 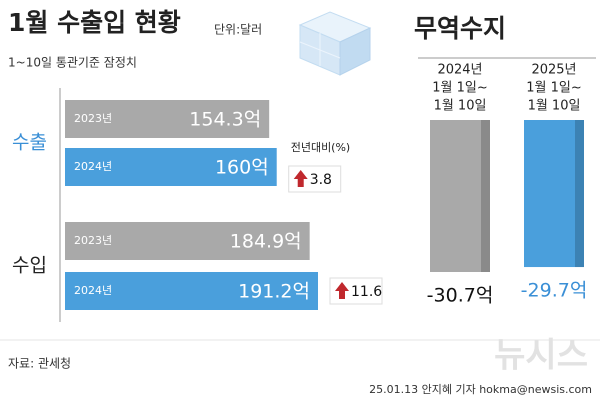 What do you see at coordinates (554, 291) in the screenshot?
I see `value-label: -29.7억` at bounding box center [554, 291].